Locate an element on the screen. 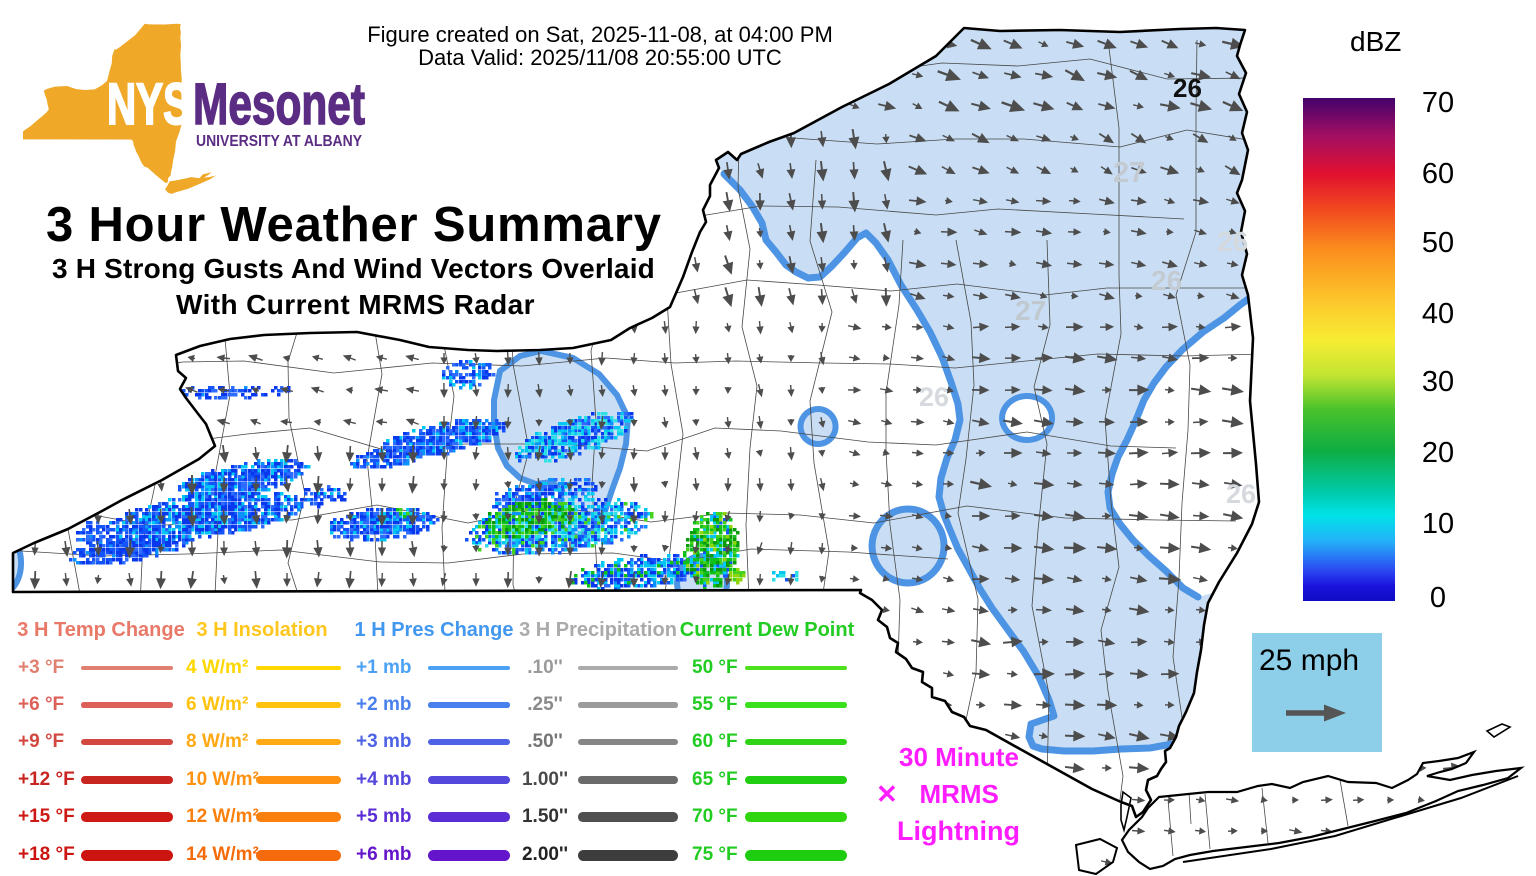 This screenshot has height=876, width=1536. svg-text: Mesonet is located at coordinates (279, 104).